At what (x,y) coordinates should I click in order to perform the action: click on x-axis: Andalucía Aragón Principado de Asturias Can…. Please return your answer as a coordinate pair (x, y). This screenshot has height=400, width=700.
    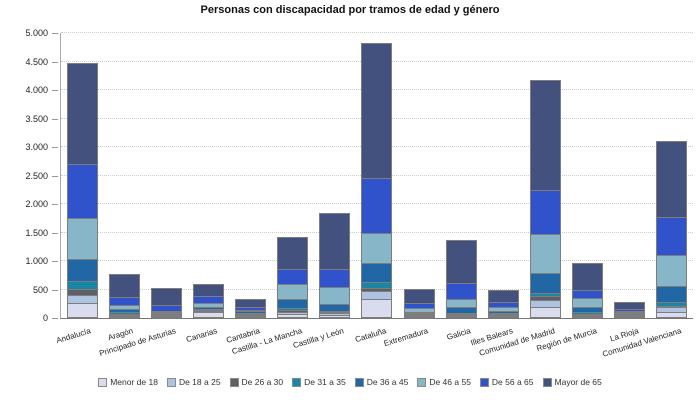
    Looking at the image, I should click on (350, 346).